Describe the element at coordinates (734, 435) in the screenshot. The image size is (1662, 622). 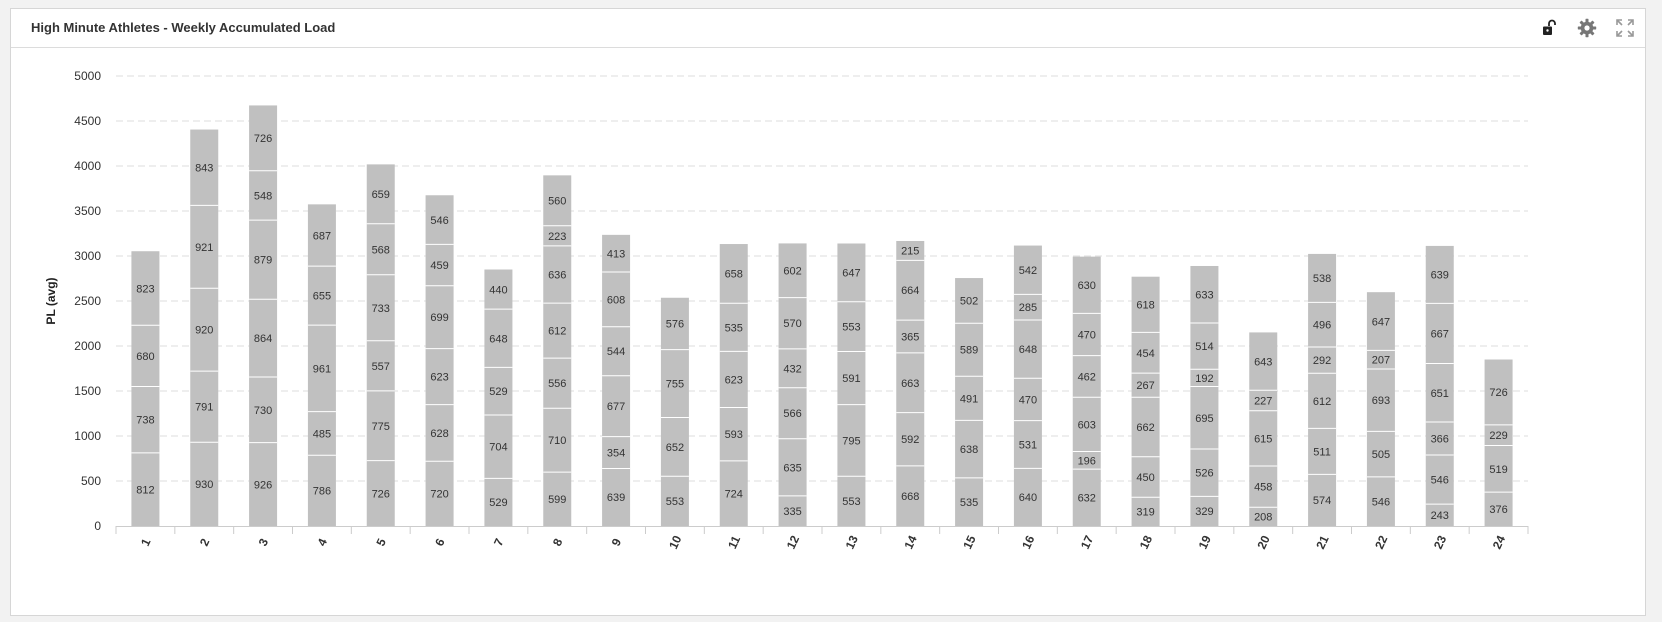
I see `data-label: 593` at that location.